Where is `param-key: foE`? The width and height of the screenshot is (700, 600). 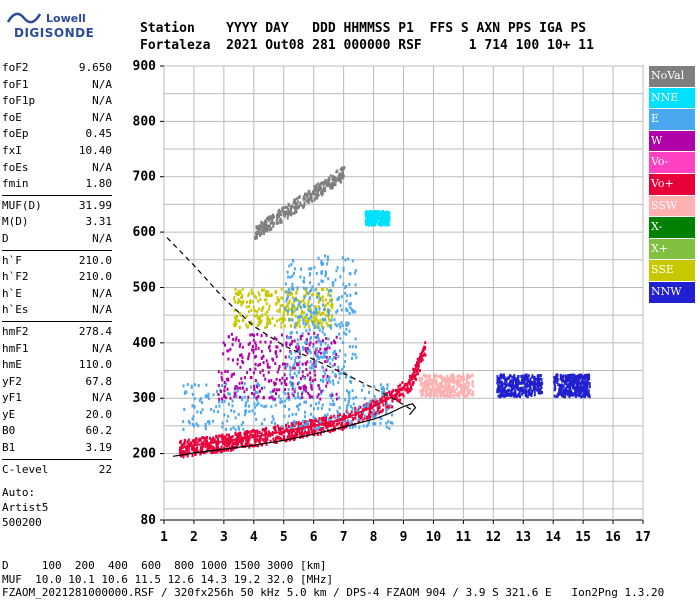
param-key: foE is located at coordinates (12, 117).